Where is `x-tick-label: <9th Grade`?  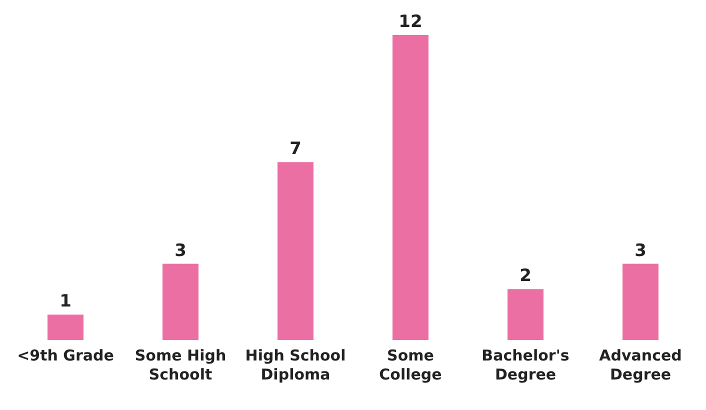
x-tick-label: <9th Grade is located at coordinates (65, 355).